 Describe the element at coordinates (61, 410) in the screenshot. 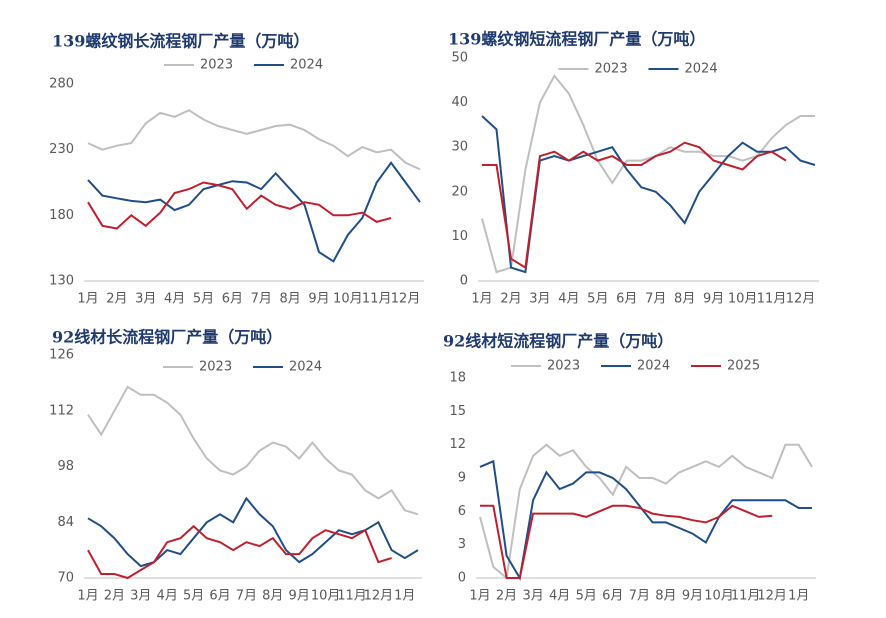

I see `y-tick-label: 112` at that location.